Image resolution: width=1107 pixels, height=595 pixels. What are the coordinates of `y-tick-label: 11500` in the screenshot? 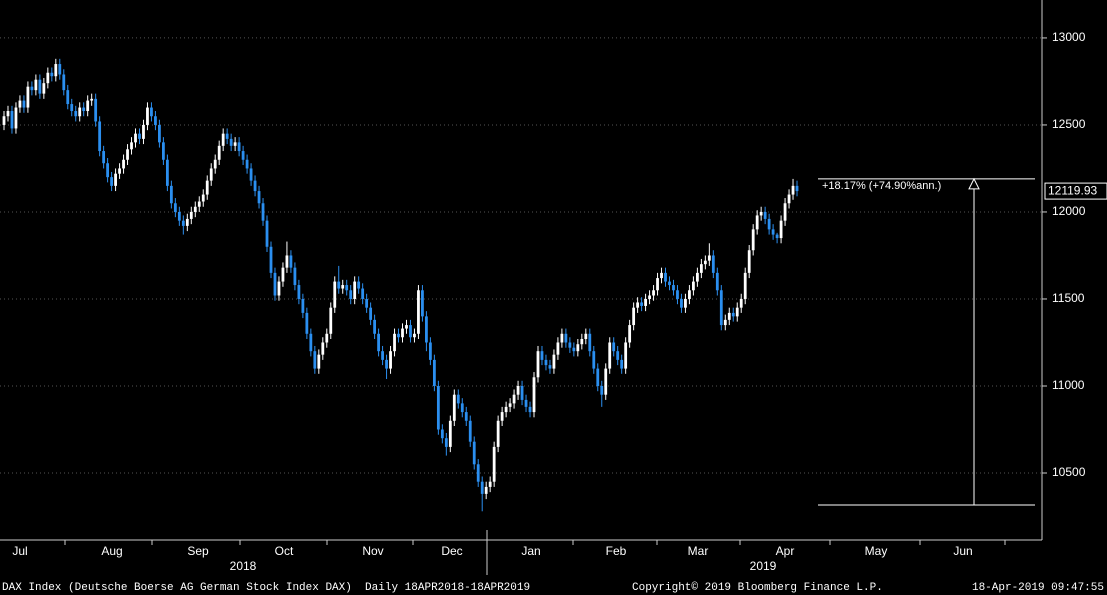 It's located at (1068, 298).